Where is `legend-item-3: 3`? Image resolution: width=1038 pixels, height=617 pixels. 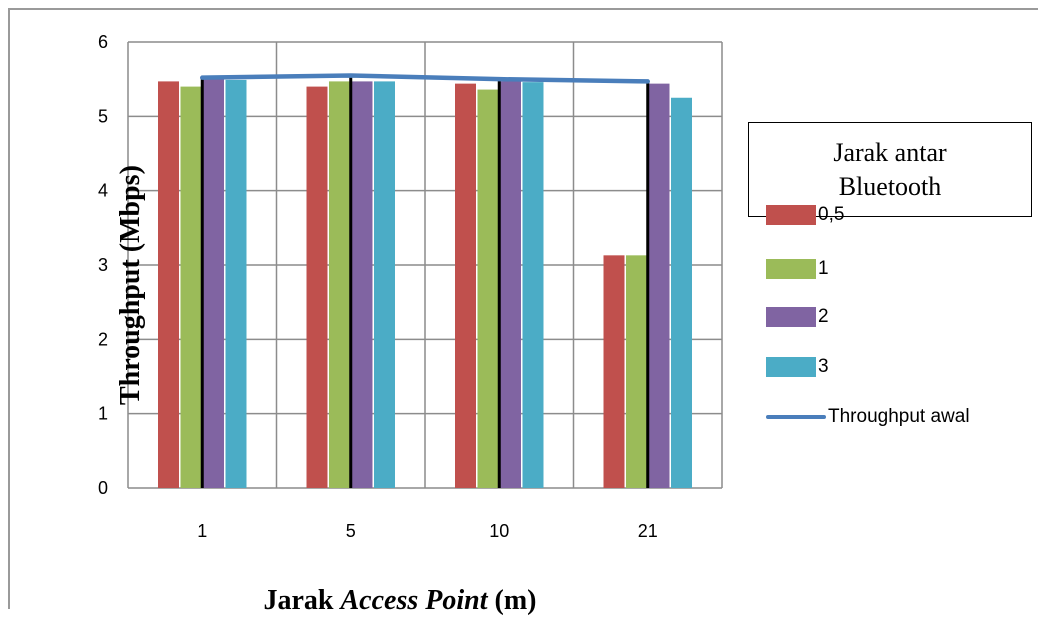
legend-item-3: 3 is located at coordinates (797, 367).